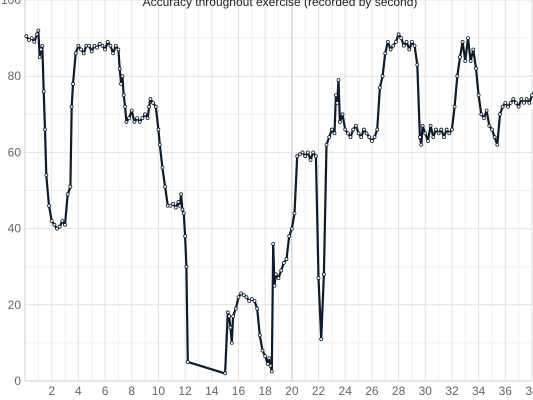 The height and width of the screenshot is (400, 533). Describe the element at coordinates (159, 391) in the screenshot. I see `x-tick-label: 10` at that location.